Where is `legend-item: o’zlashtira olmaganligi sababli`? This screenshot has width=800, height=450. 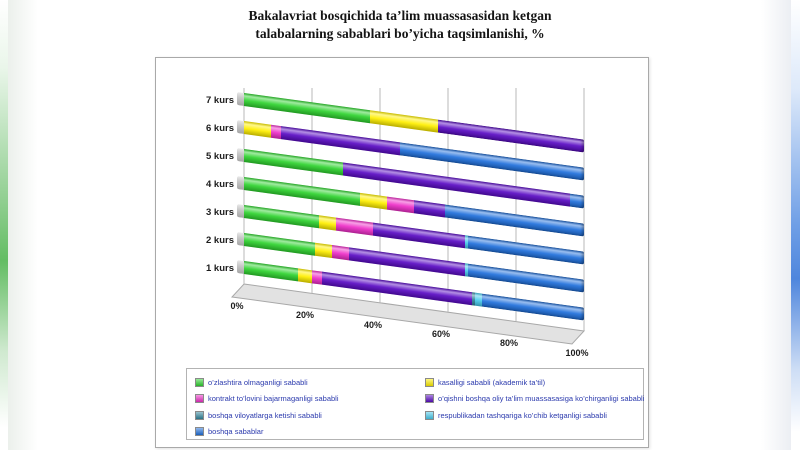 legend-item: o’zlashtira olmaganligi sababli is located at coordinates (251, 382).